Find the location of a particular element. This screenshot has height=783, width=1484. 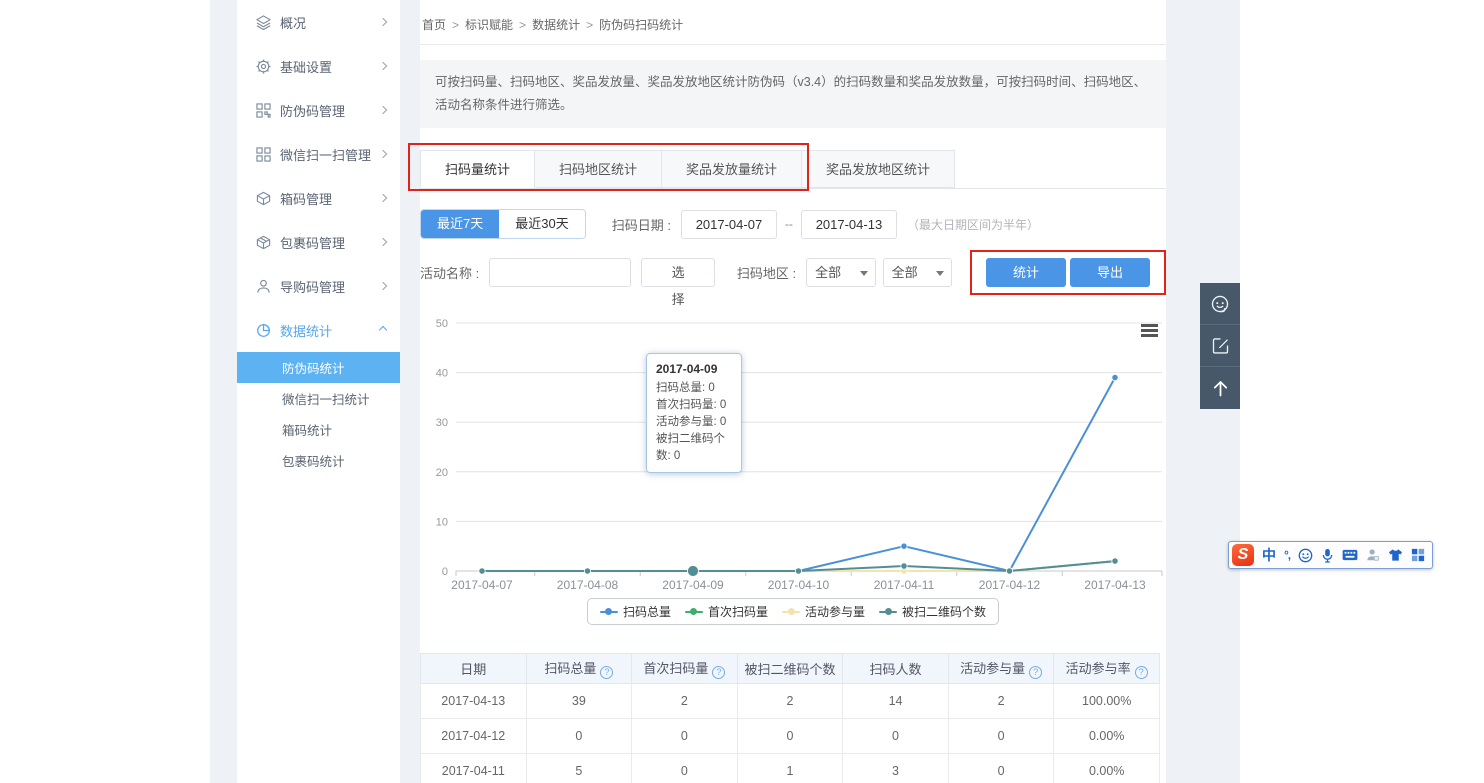

region-city-value: 全部 is located at coordinates (904, 272).